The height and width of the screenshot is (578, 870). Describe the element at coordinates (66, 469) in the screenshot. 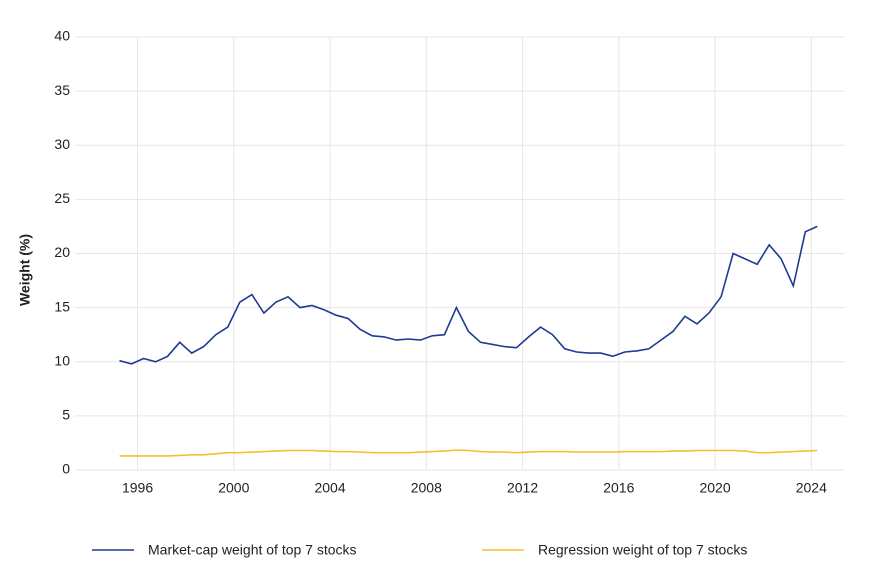

I see `y-tick-label: 0` at that location.